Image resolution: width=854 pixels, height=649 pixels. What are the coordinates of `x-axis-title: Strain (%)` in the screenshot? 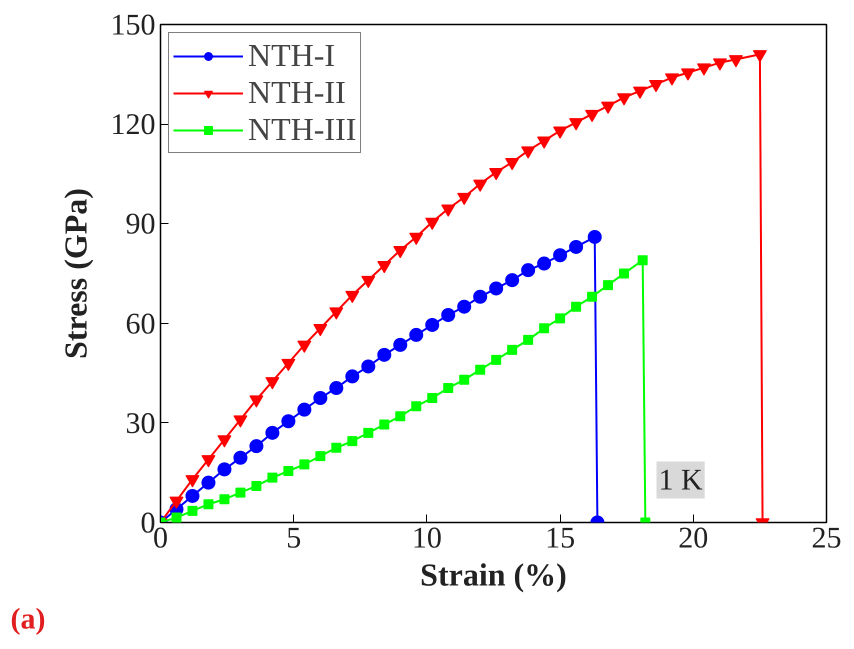 It's located at (493, 574).